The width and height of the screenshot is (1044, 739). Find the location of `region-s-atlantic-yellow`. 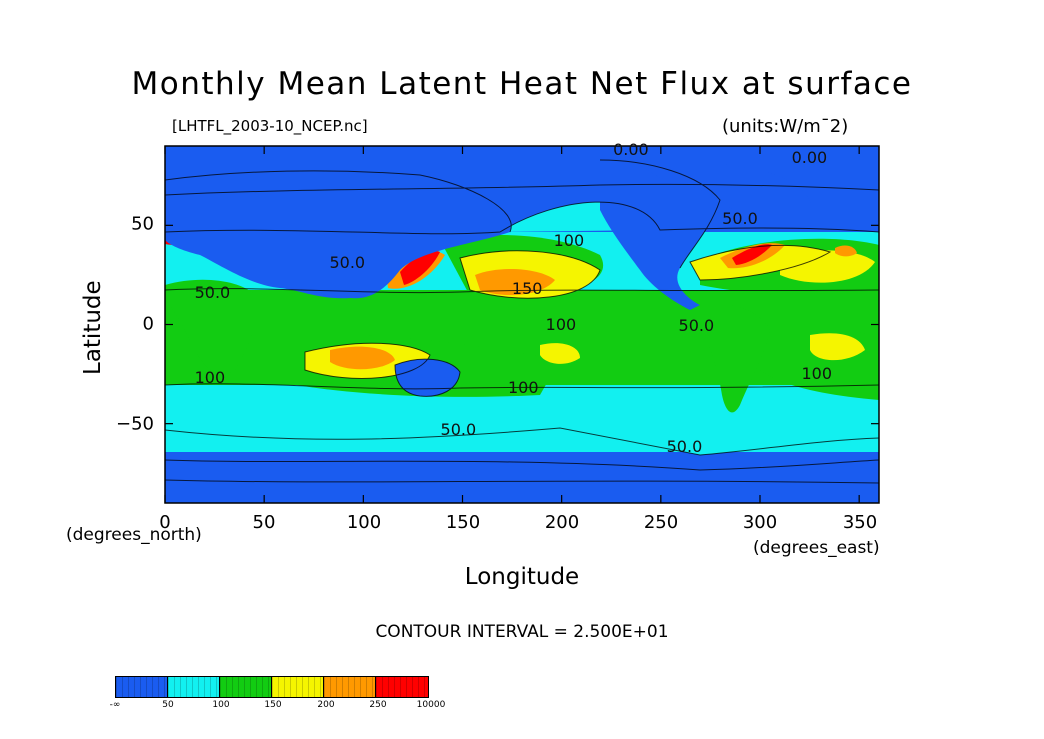

region-s-atlantic-yellow is located at coordinates (837, 347).